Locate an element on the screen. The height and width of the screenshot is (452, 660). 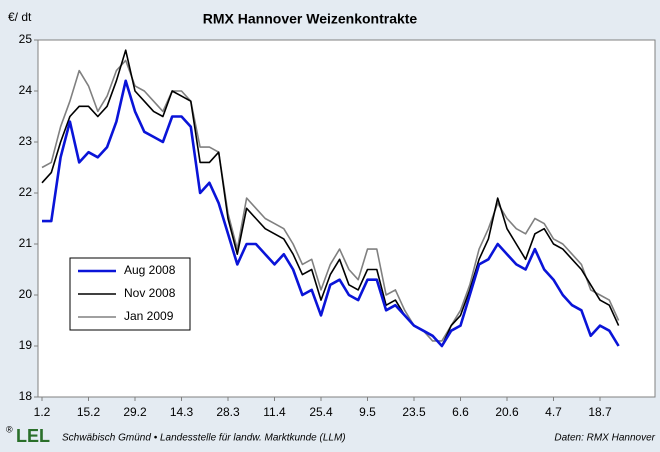
x-tick-label: 18.7 is located at coordinates (600, 412).